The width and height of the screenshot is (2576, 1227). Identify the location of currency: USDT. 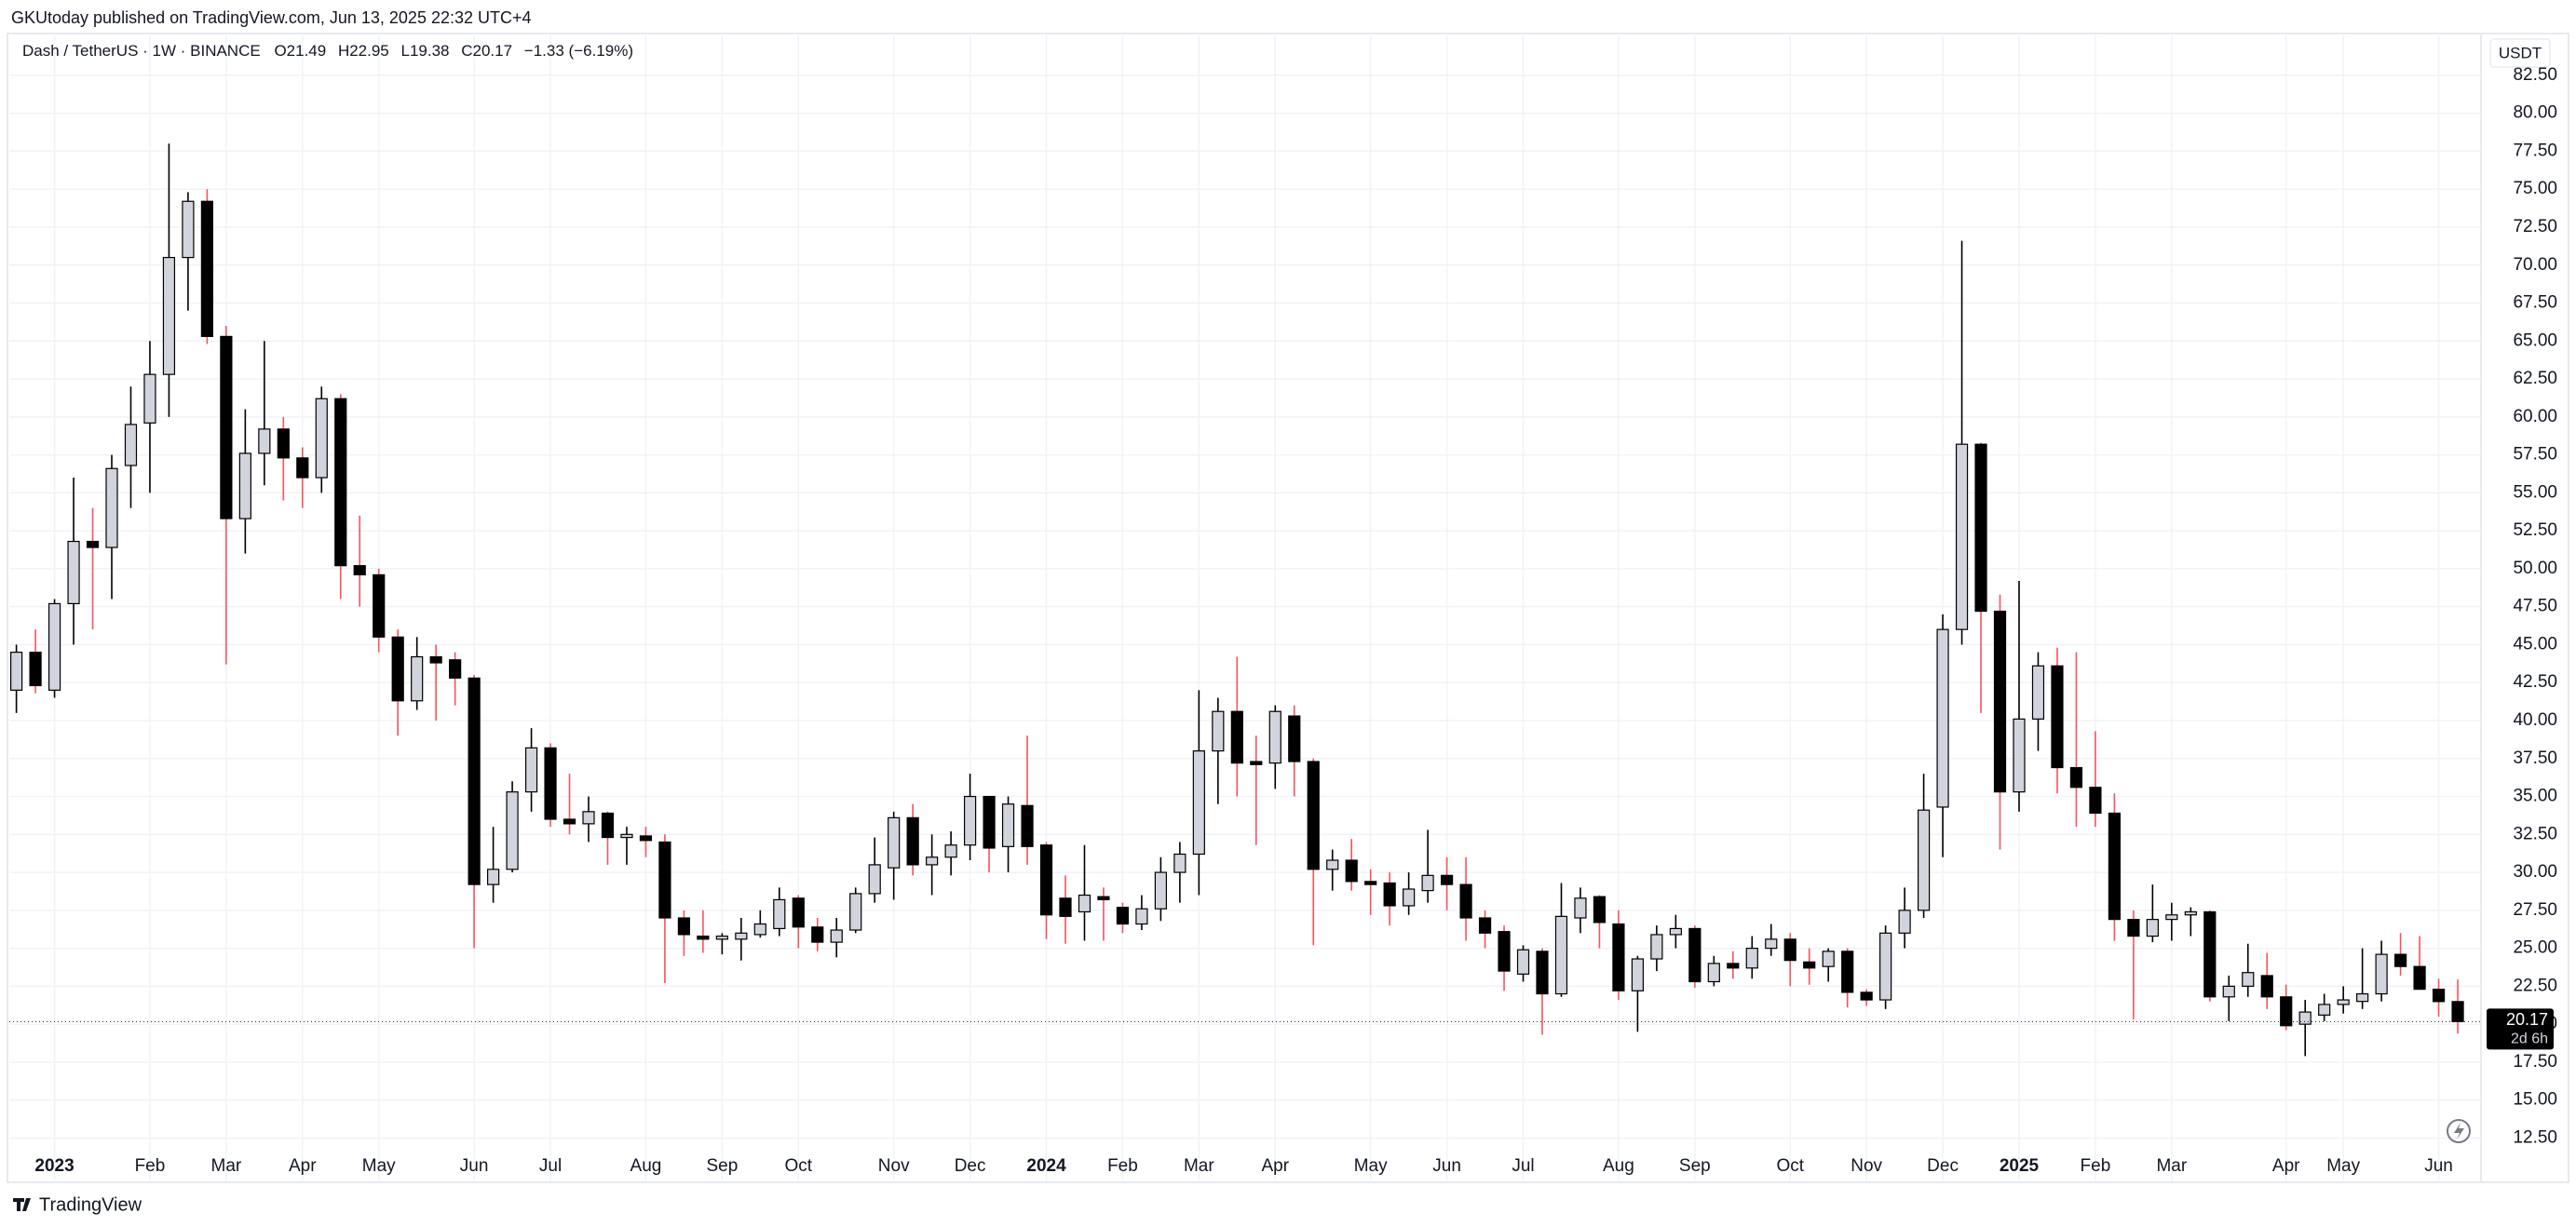
(2520, 52).